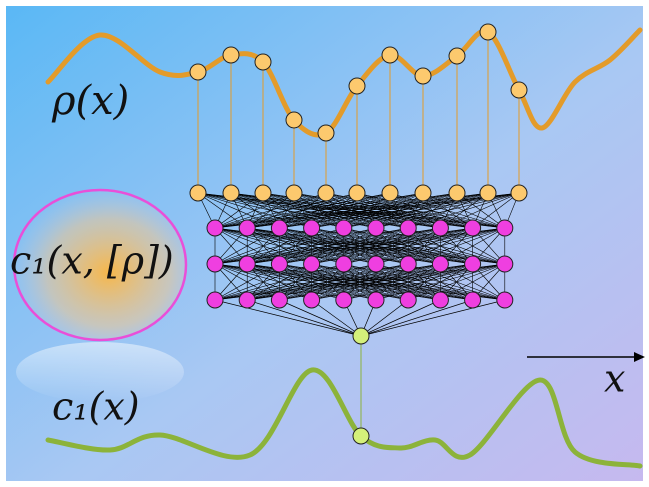 The width and height of the screenshot is (649, 487). Describe the element at coordinates (92, 261) in the screenshot. I see `functional-label: c₁(x, [ρ])` at that location.